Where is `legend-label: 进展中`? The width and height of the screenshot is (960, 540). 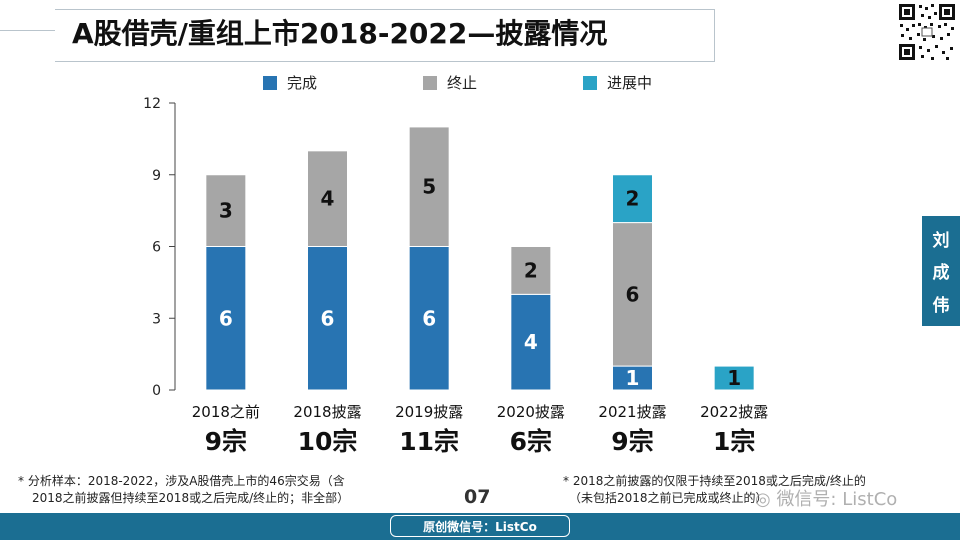
legend-label: 进展中 is located at coordinates (630, 83).